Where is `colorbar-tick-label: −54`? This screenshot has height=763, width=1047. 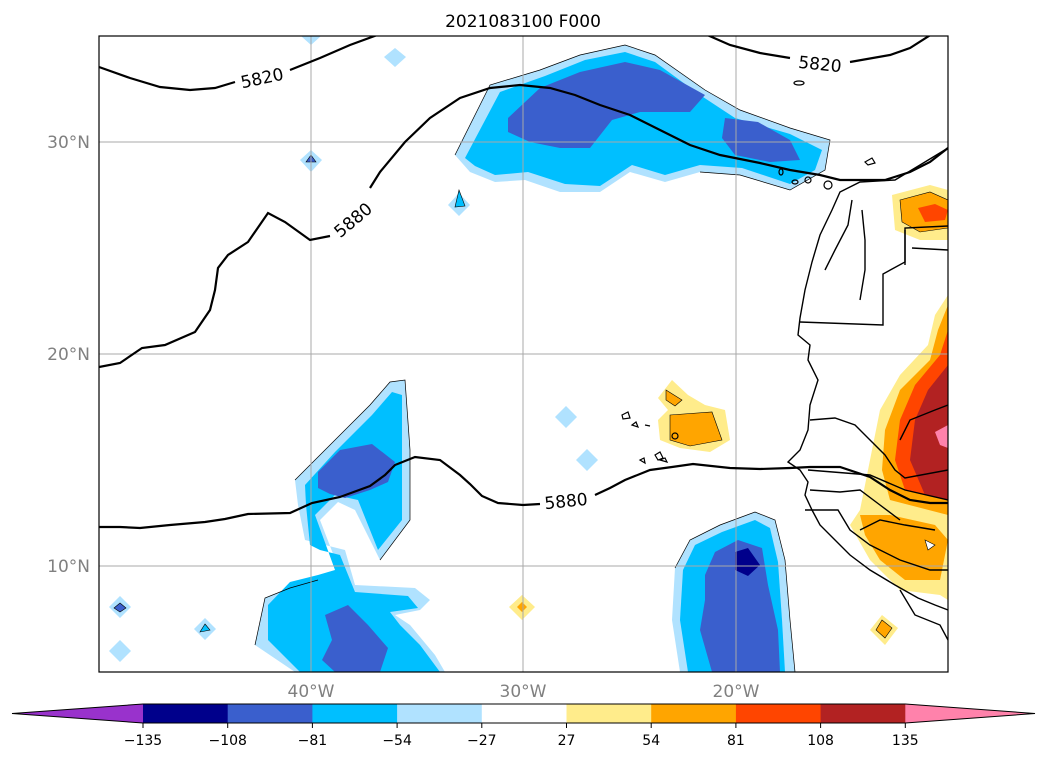
colorbar-tick-label: −54 is located at coordinates (397, 741).